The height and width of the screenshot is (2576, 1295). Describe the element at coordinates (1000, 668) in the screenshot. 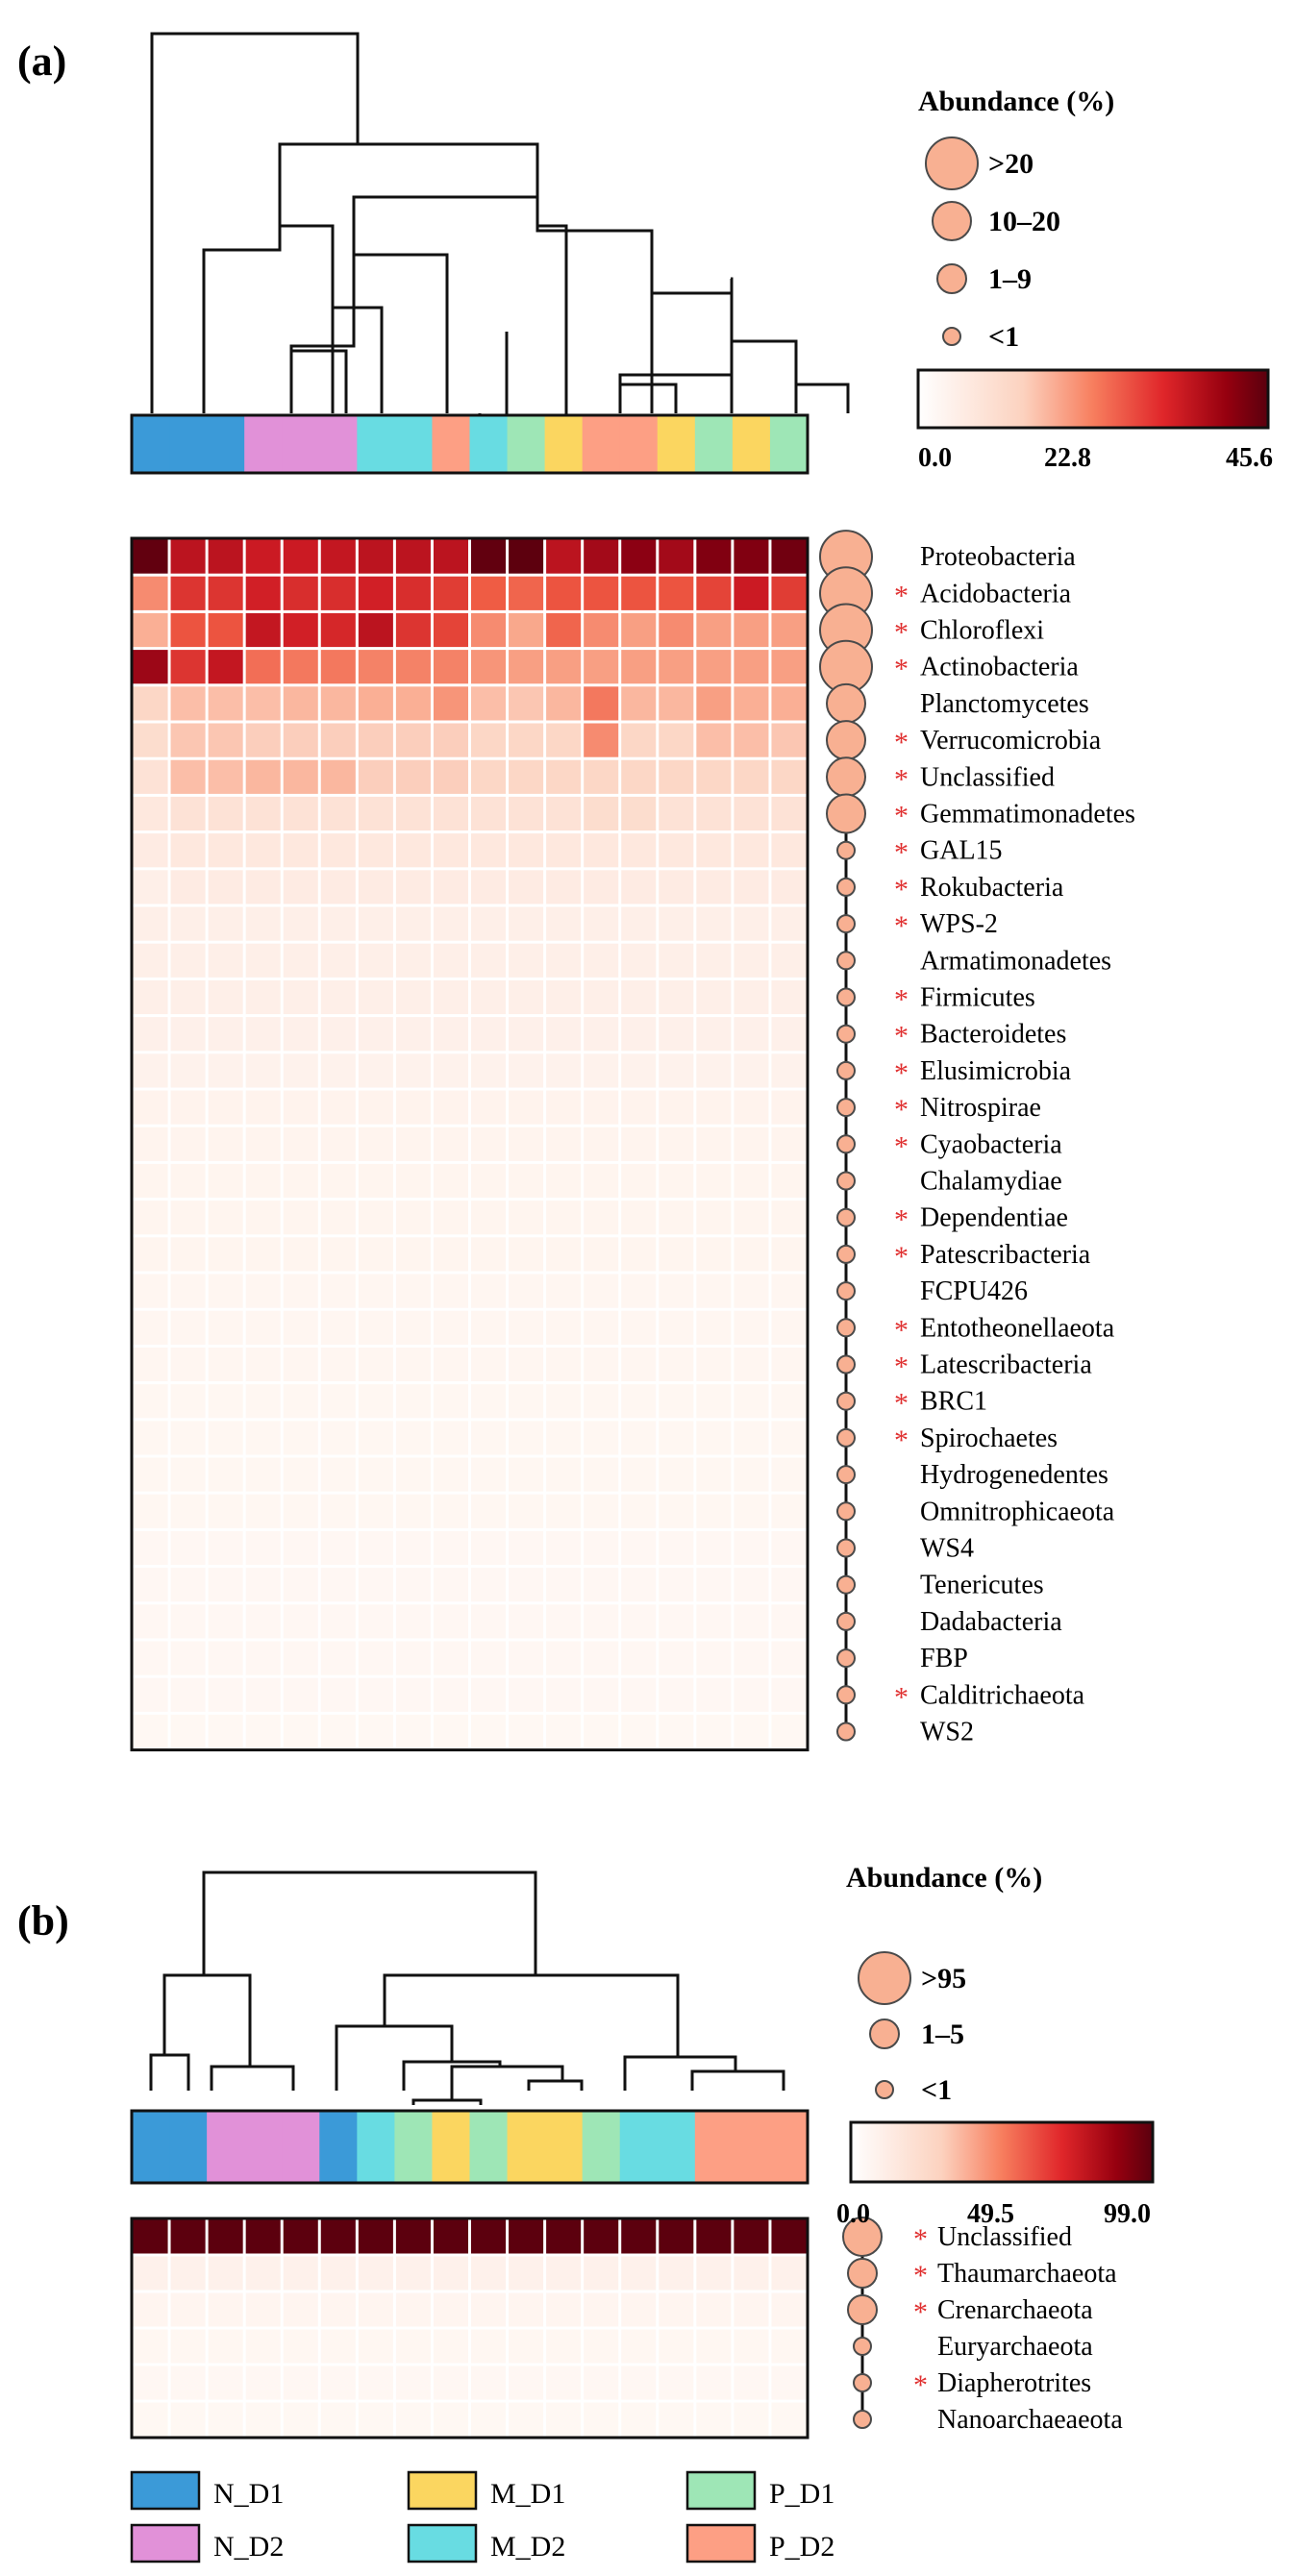

I see `phylum-label: Actinobacteria` at that location.